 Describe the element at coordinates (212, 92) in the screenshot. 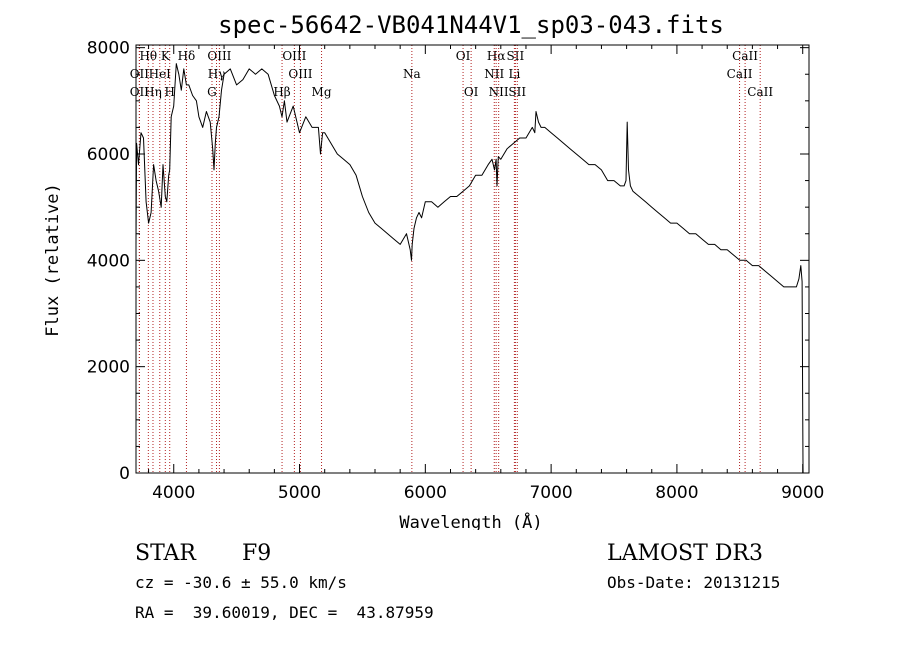

I see `spectral-line-label: G` at that location.